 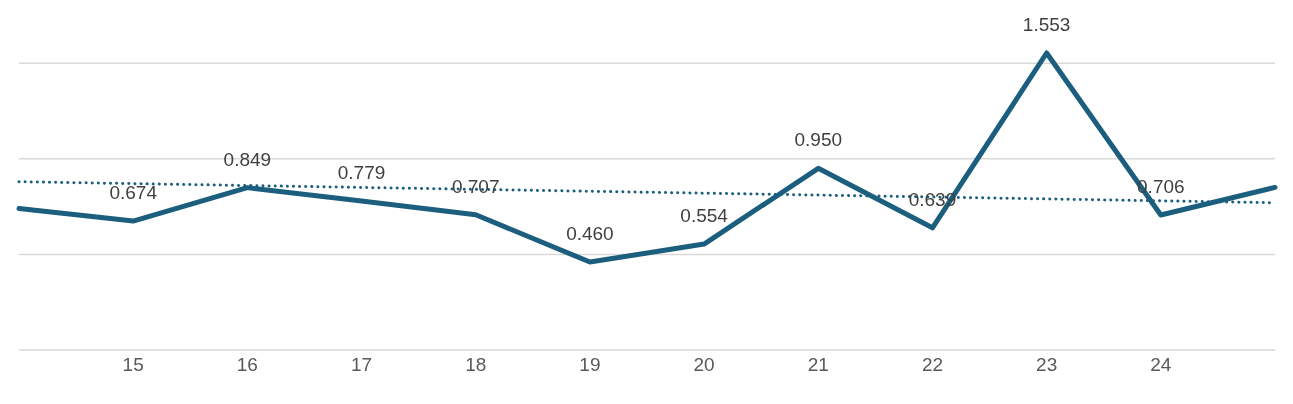 I want to click on data-label: 0.849, so click(x=247, y=159).